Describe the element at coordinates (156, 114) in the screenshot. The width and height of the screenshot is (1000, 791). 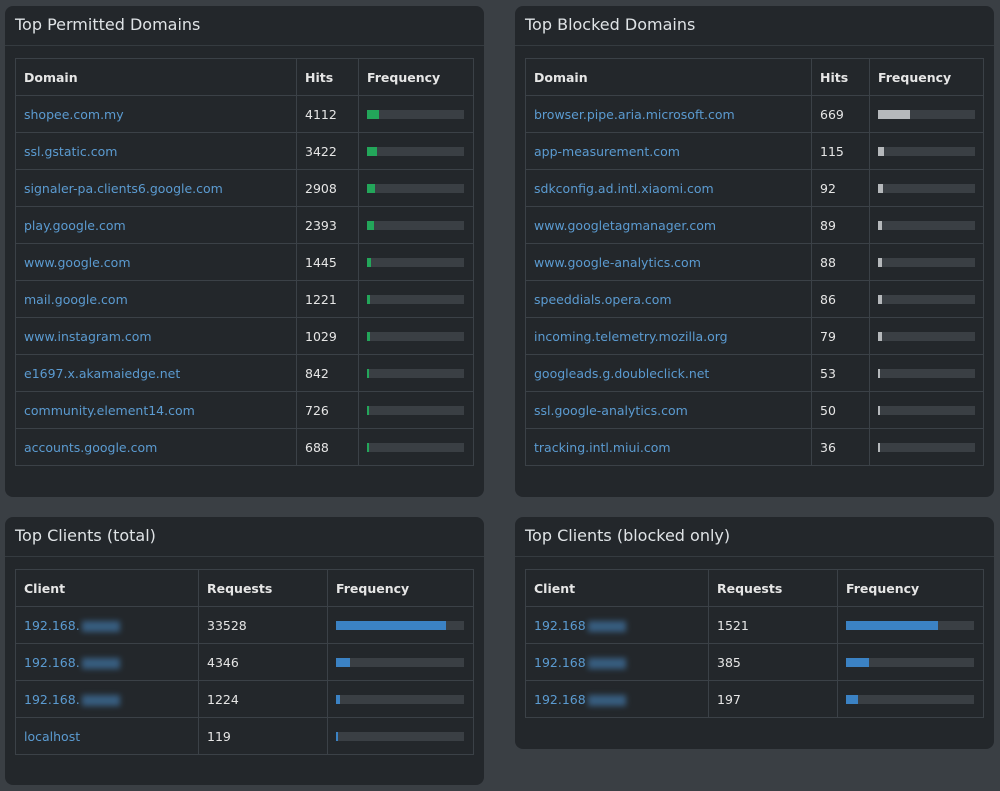
I see `domain-link: shopee.com.my` at that location.